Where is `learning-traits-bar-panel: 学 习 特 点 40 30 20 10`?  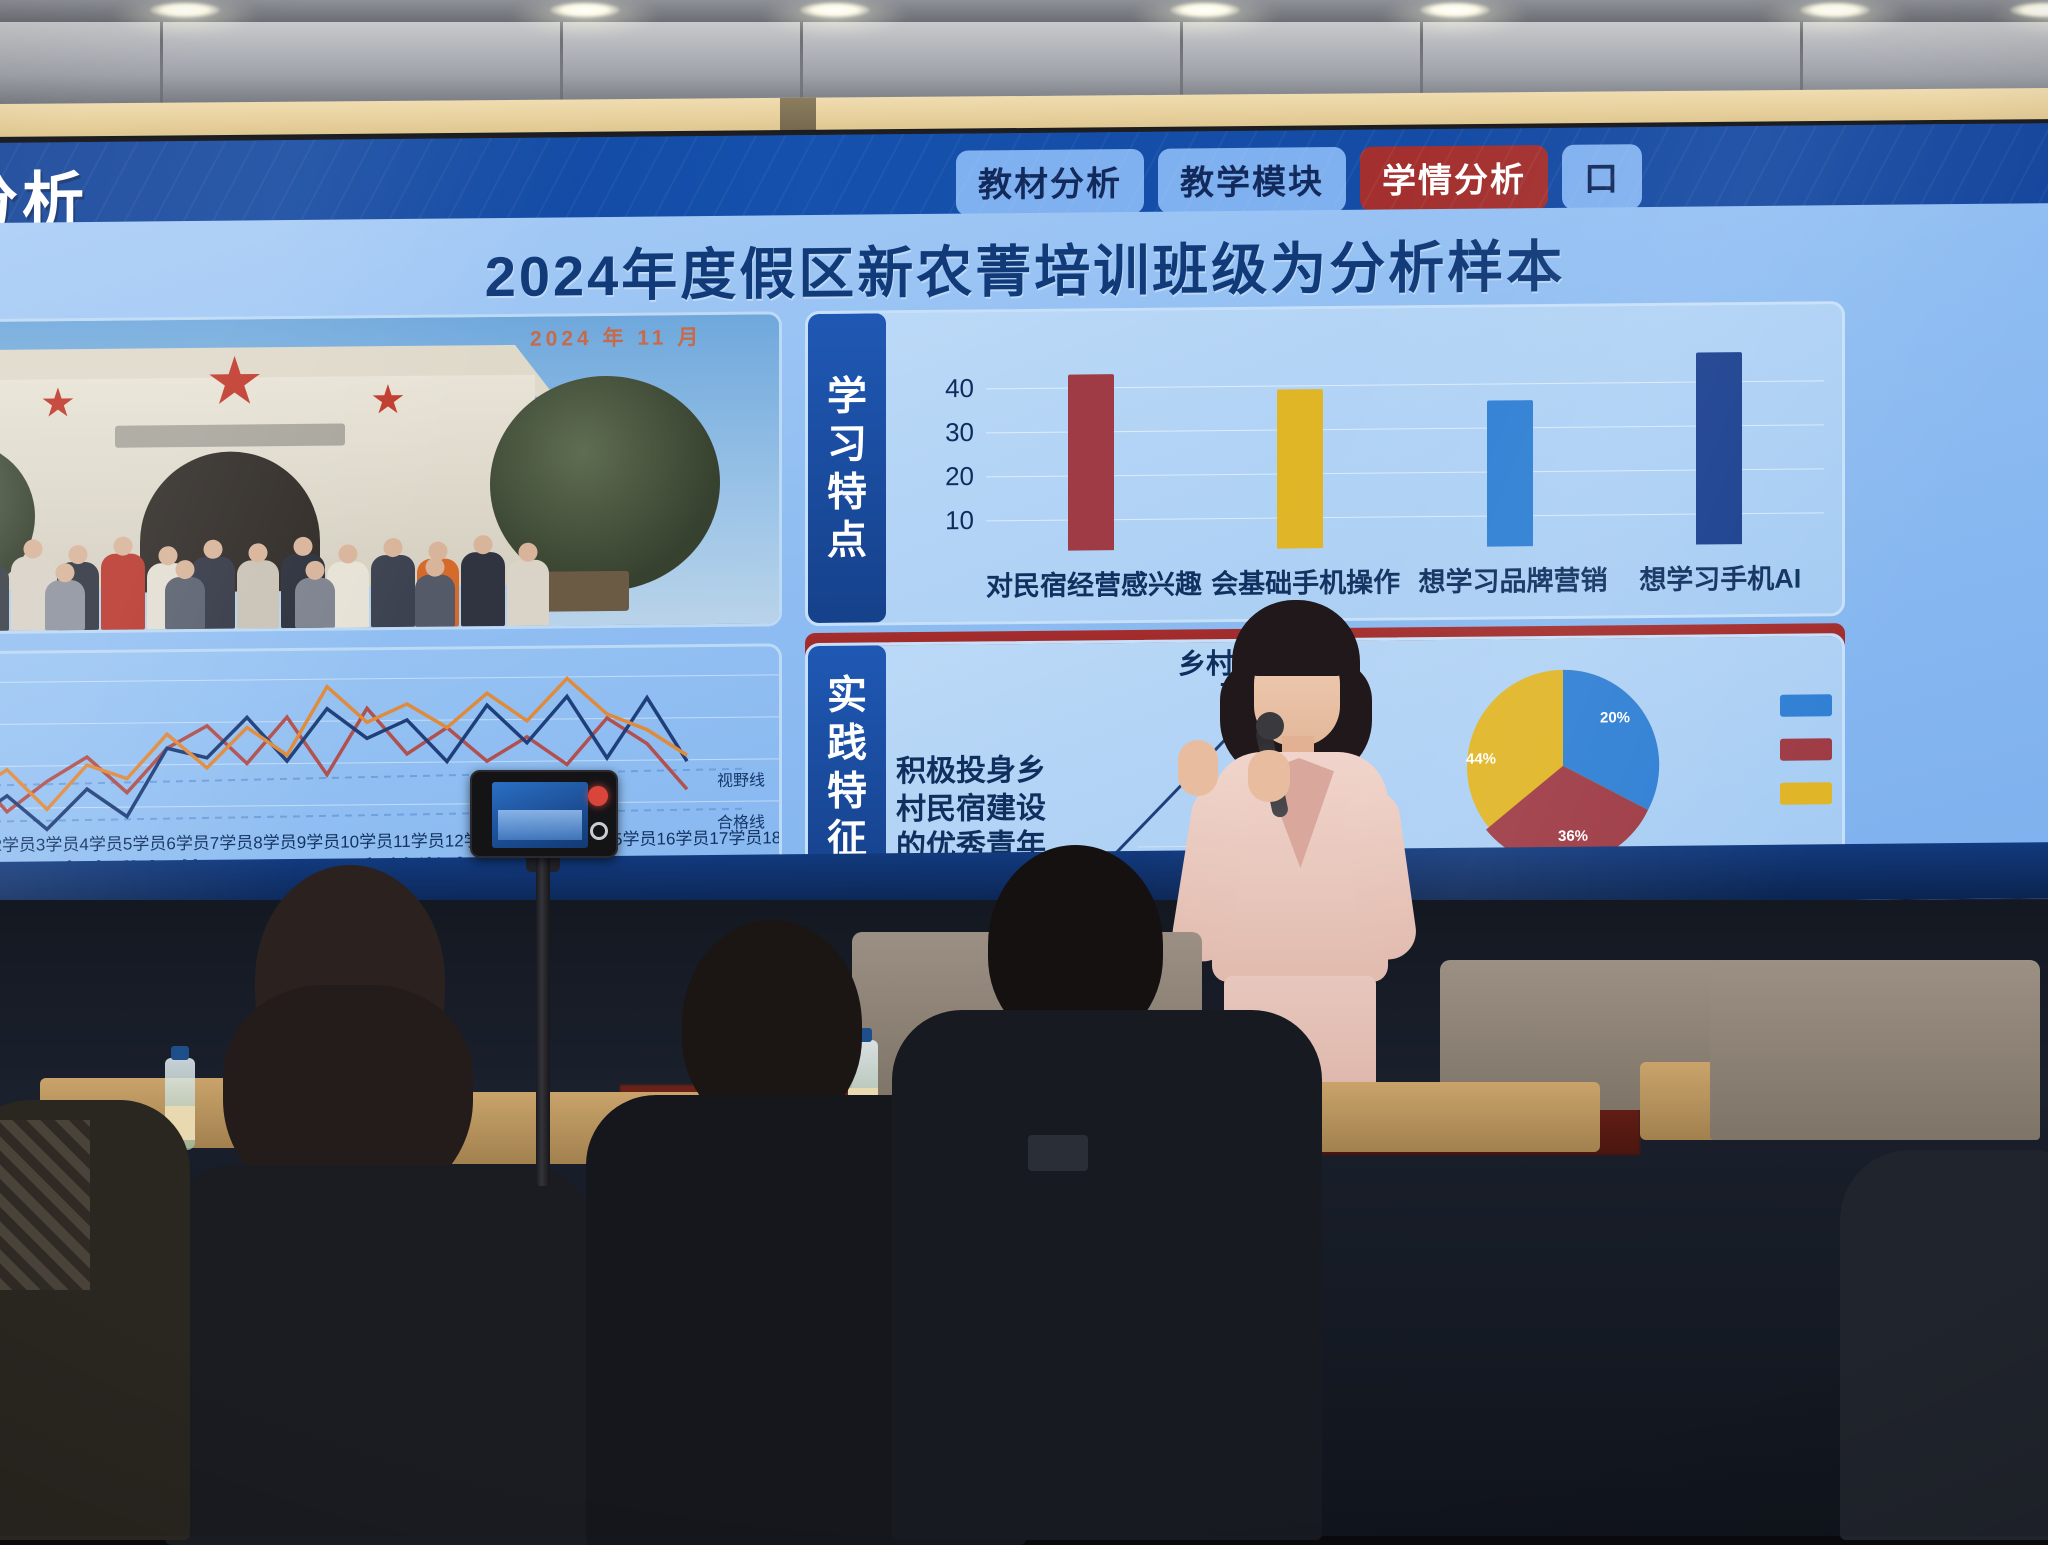
learning-traits-bar-panel: 学 习 特 点 40 30 20 10 is located at coordinates (1325, 464).